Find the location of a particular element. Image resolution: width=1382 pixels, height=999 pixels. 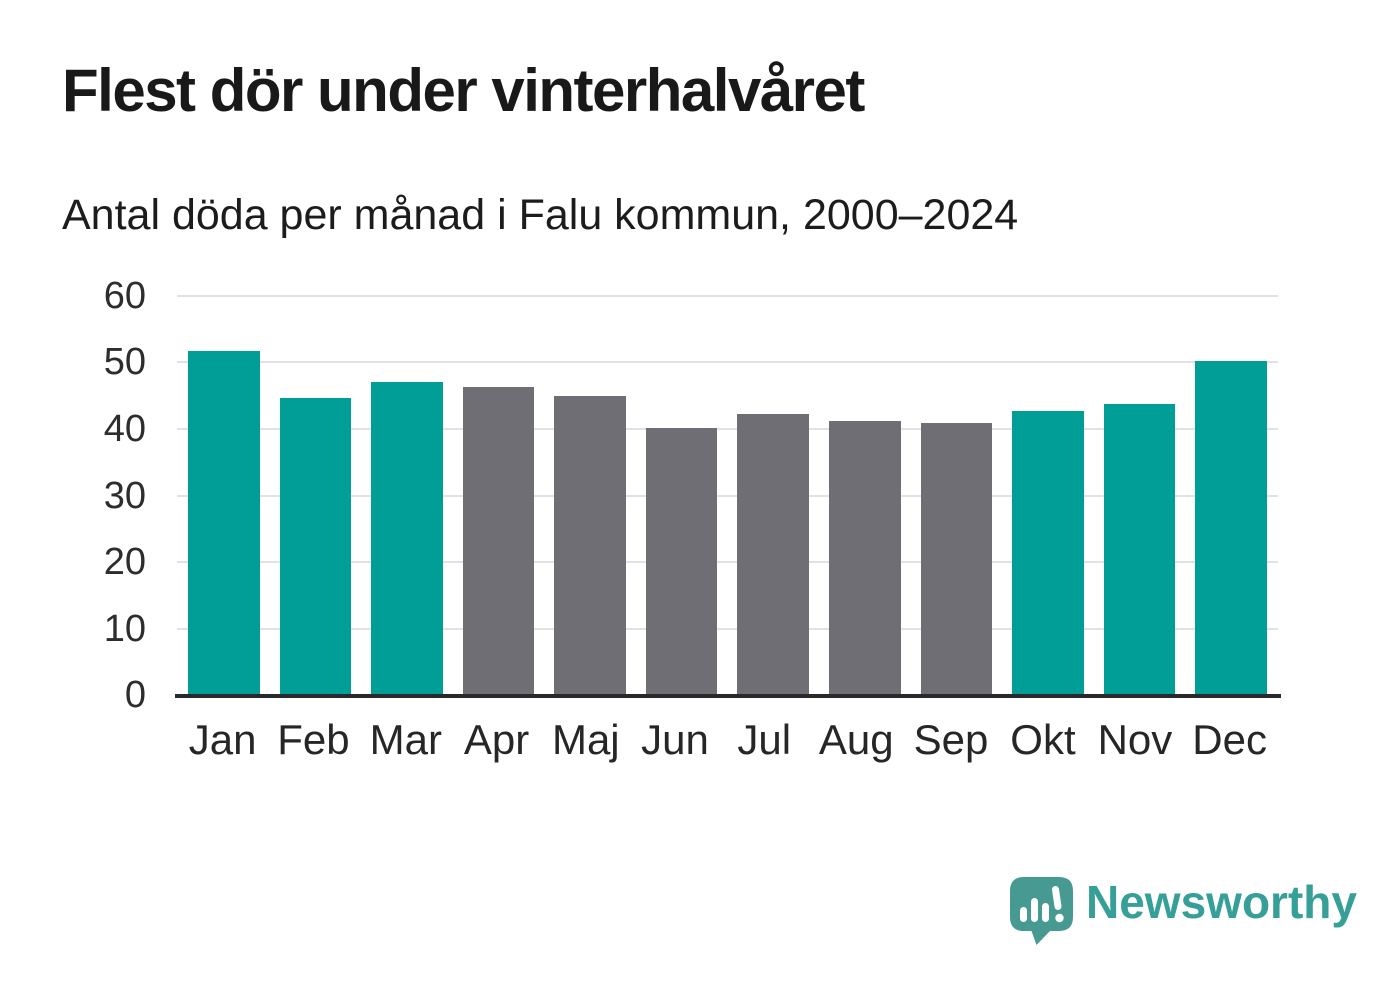

y-axis-labels: 0 10 20 30 40 50 60 is located at coordinates (73, 495).